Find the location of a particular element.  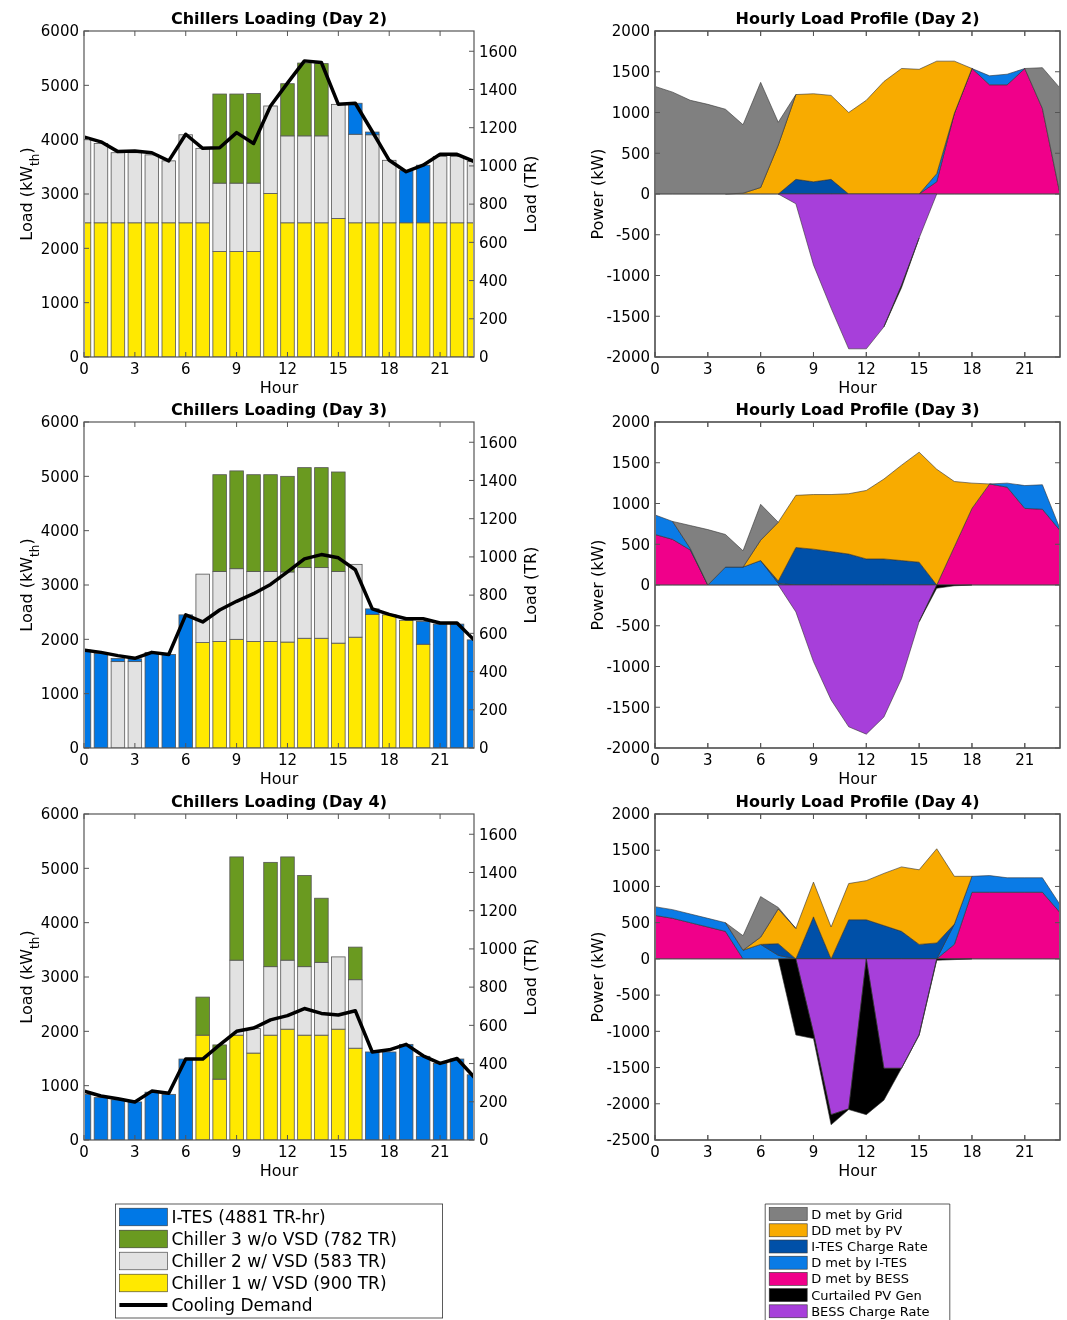

y-tick-label: 6000 is located at coordinates (59, 31).